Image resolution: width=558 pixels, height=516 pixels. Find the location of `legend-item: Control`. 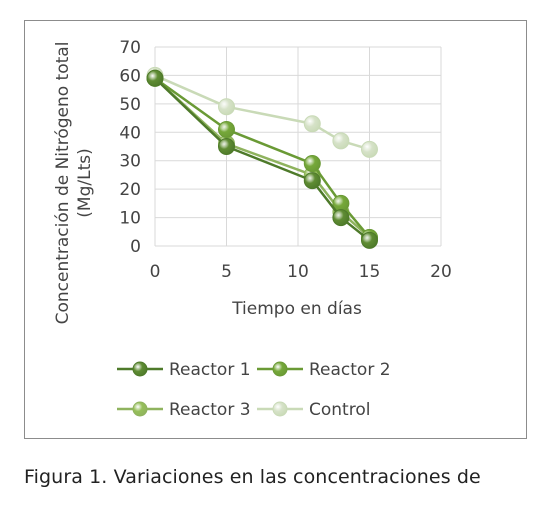

legend-item: Control is located at coordinates (313, 410).